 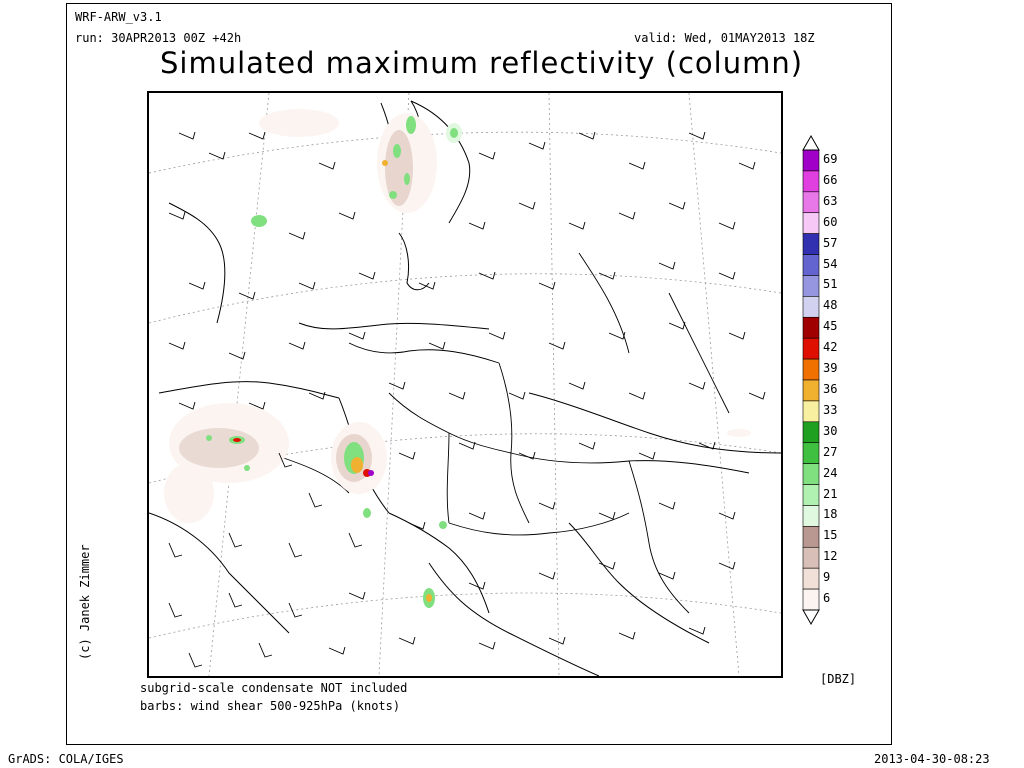 I want to click on colorbar-label: 48, so click(x=830, y=305).